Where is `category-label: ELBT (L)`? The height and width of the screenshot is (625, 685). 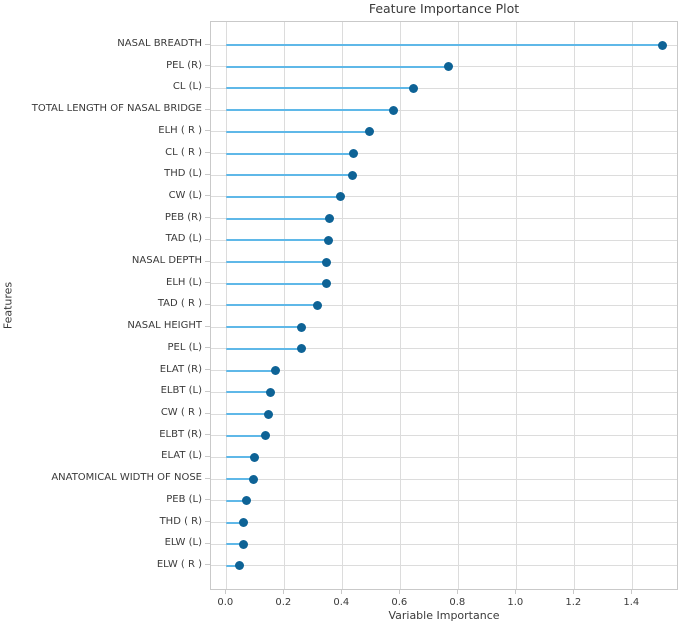 category-label: ELBT (L) is located at coordinates (181, 391).